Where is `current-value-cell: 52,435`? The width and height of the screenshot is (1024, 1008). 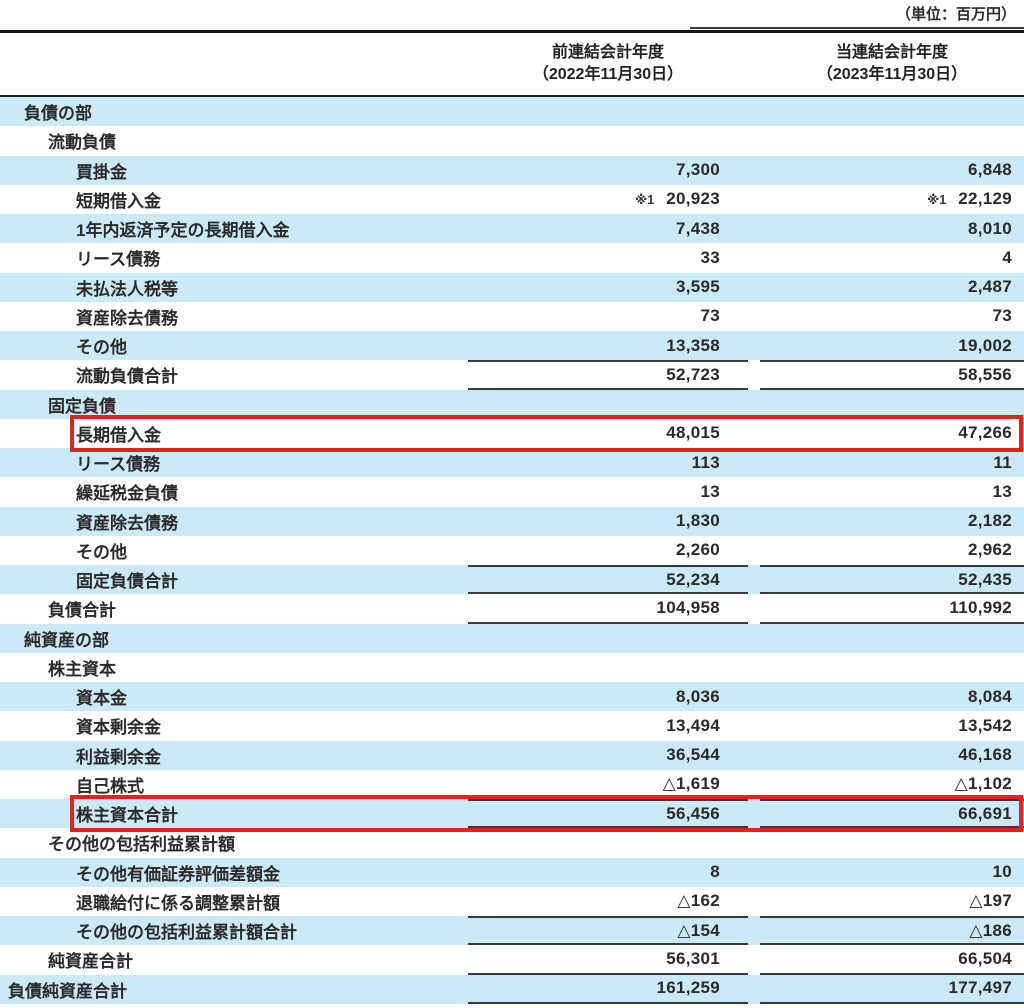 current-value-cell: 52,435 is located at coordinates (892, 580).